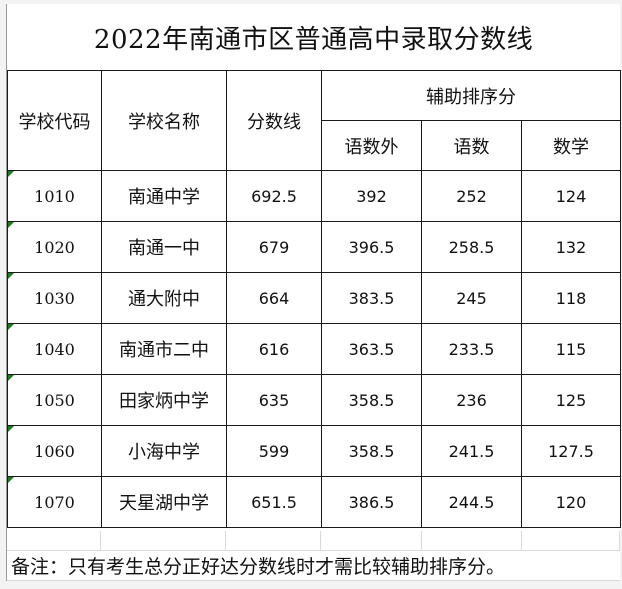 The width and height of the screenshot is (622, 589). Describe the element at coordinates (571, 145) in the screenshot. I see `header-math: 数学` at that location.